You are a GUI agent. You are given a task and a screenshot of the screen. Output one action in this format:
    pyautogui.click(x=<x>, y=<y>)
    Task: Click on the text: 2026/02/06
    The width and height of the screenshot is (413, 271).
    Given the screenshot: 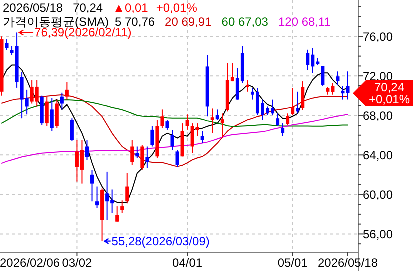 What is the action you would take?
    pyautogui.click(x=30, y=263)
    